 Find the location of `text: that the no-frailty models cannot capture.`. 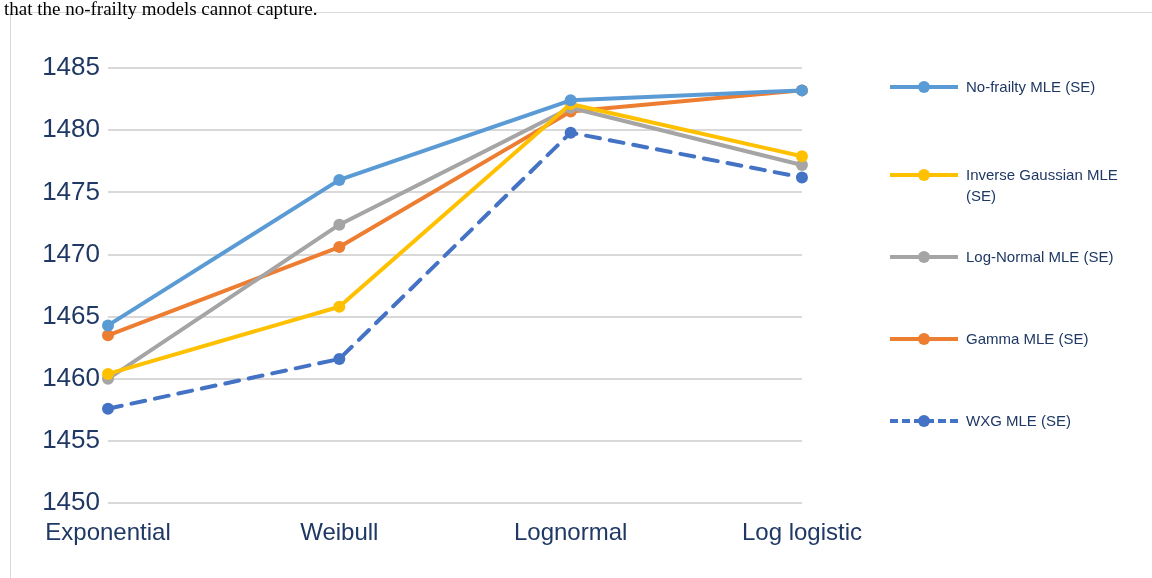

text: that the no-frailty models cannot capture. is located at coordinates (161, 10).